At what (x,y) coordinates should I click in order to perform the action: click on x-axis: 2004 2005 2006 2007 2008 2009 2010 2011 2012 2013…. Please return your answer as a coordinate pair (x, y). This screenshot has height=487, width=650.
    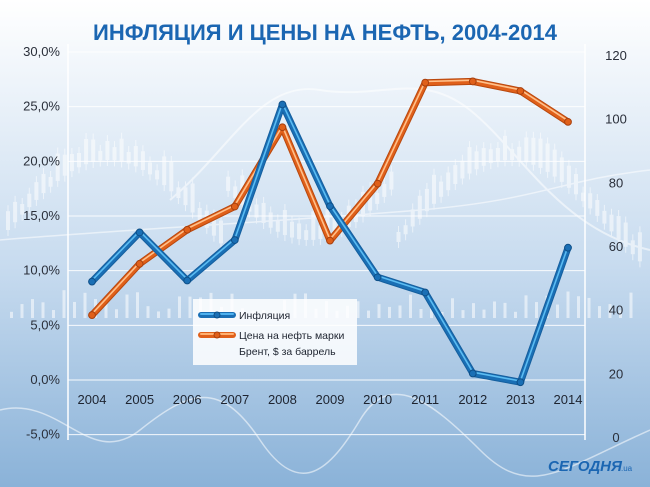
    Looking at the image, I should click on (330, 399).